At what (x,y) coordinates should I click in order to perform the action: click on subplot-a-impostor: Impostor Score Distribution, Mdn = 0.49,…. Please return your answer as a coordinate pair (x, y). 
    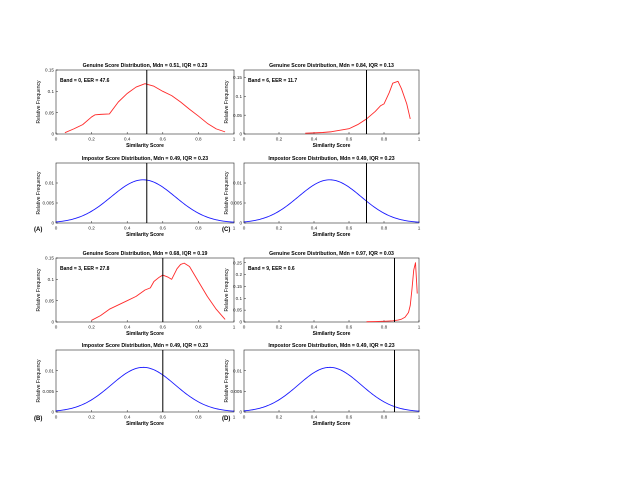
    Looking at the image, I should click on (135, 197).